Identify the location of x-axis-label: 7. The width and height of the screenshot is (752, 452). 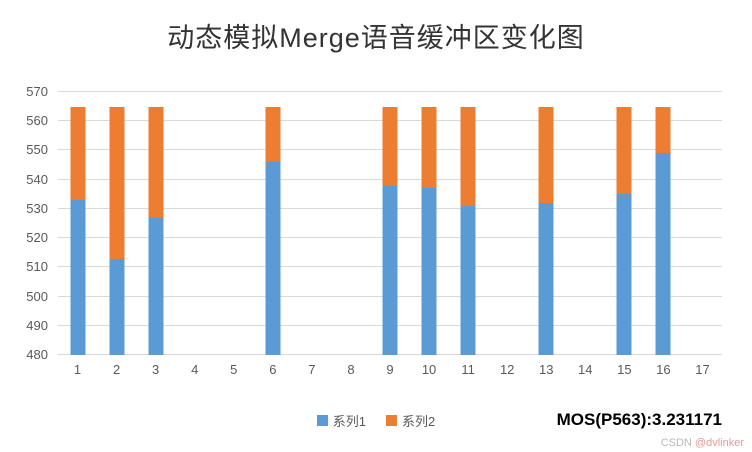
(312, 369).